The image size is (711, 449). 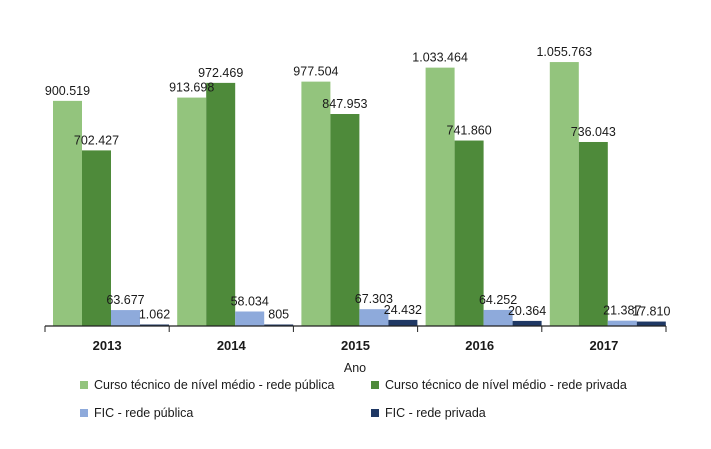 I want to click on data-label-2016-series-2: 741.860, so click(x=469, y=131).